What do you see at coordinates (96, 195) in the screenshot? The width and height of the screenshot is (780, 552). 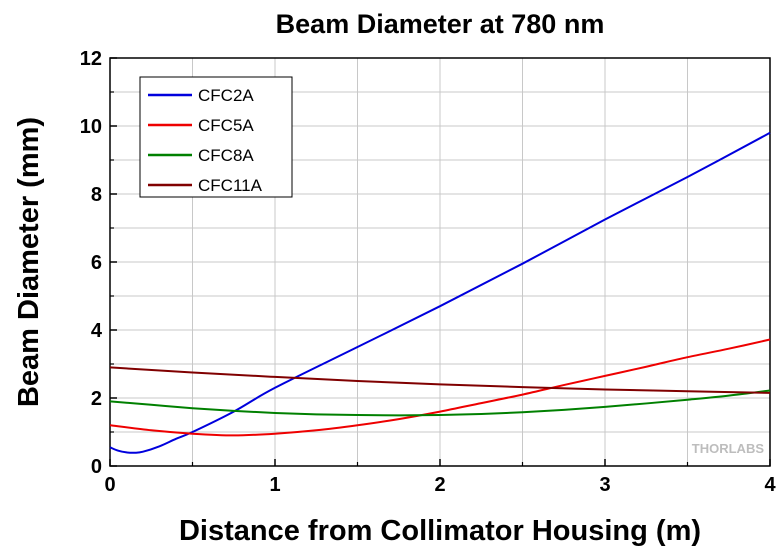 I see `y-tick-label: 8` at bounding box center [96, 195].